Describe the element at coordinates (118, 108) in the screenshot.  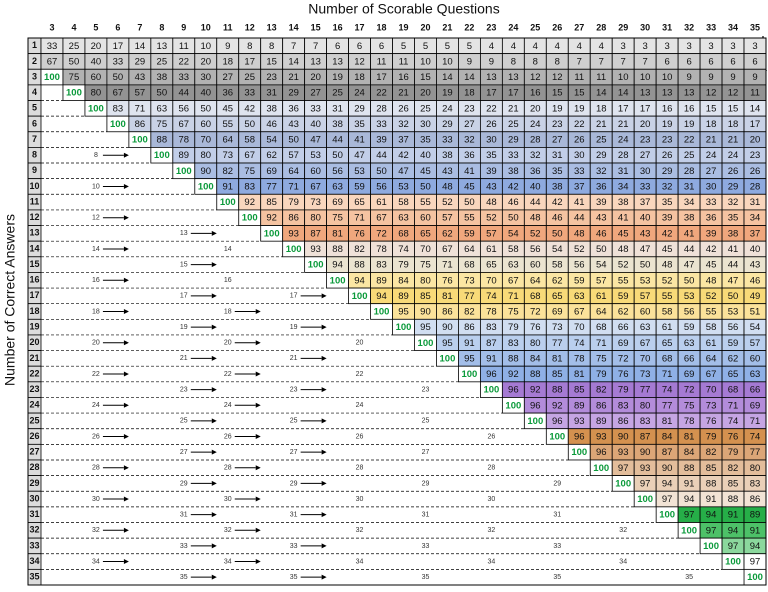
I see `cell-value: 83` at that location.